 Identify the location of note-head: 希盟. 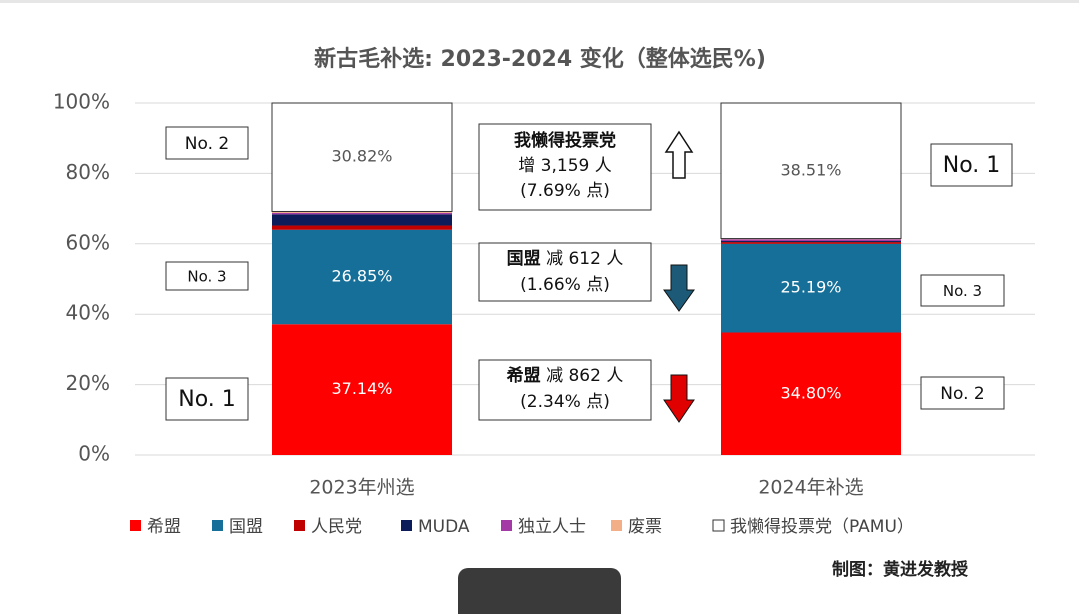
(524, 375).